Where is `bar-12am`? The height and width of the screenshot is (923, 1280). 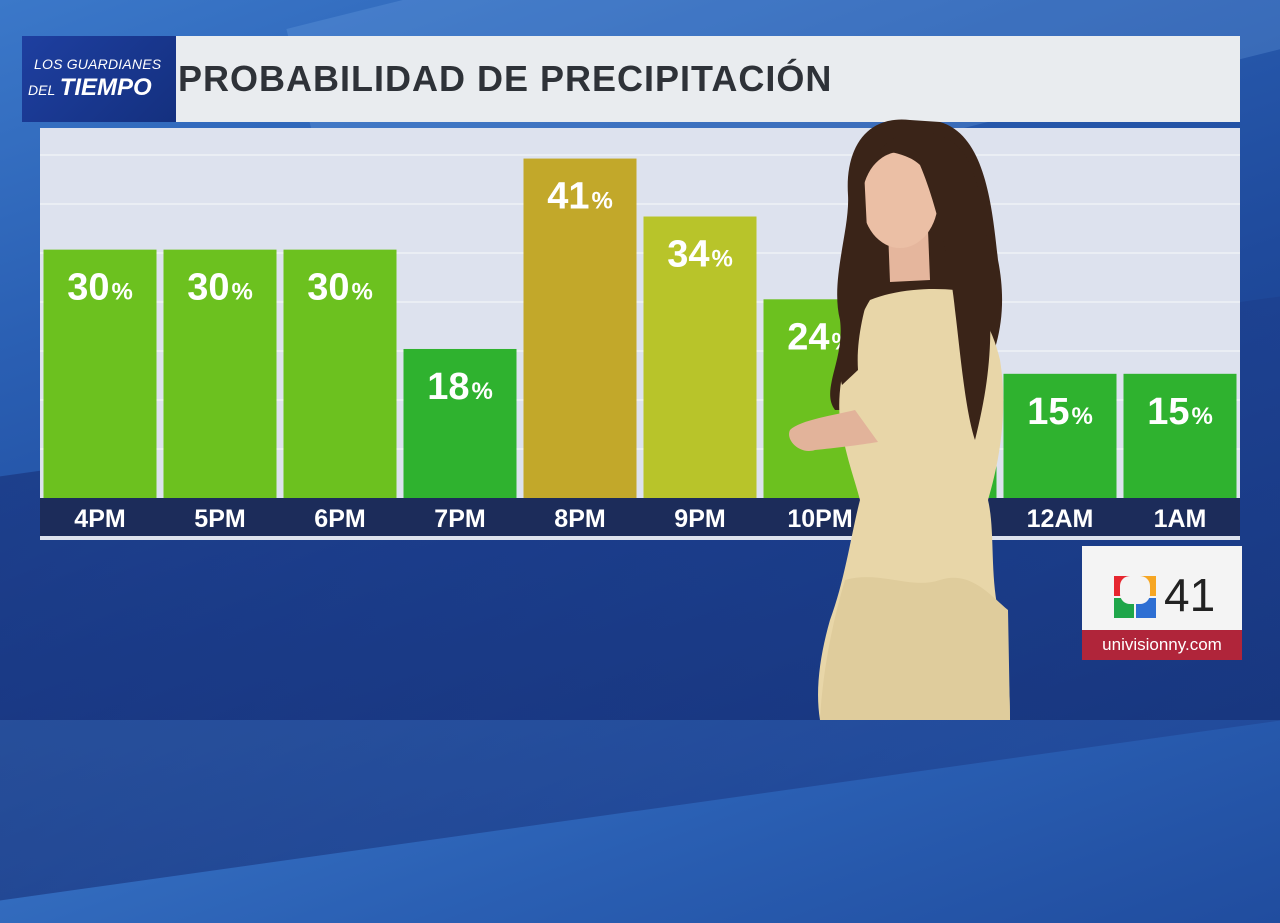 bar-12am is located at coordinates (1060, 435).